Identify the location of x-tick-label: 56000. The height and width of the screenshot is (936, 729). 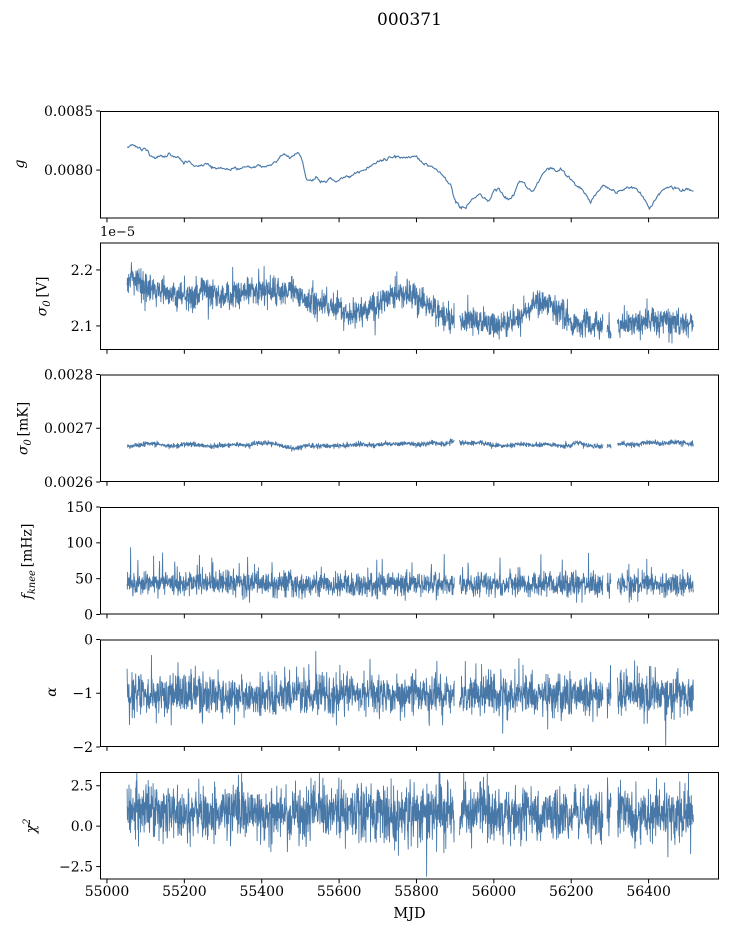
(494, 892).